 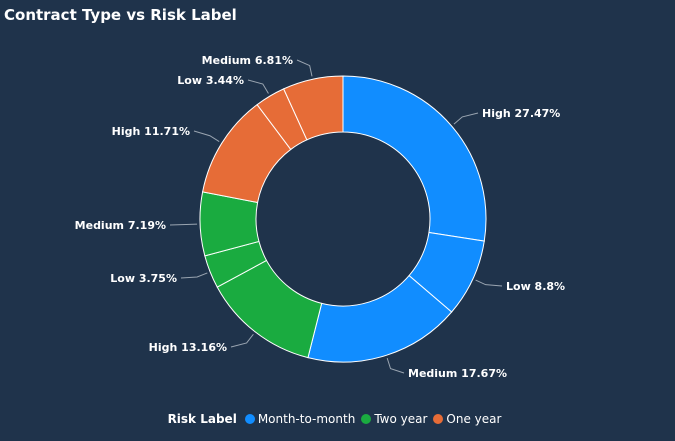 What do you see at coordinates (304, 68) in the screenshot?
I see `leader-line-one-year-medium` at bounding box center [304, 68].